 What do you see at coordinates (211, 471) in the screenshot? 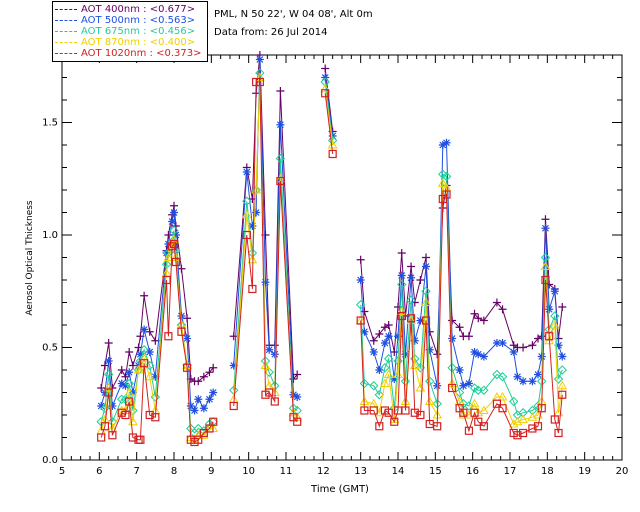
I see `x-tick-label: 9` at bounding box center [211, 471].